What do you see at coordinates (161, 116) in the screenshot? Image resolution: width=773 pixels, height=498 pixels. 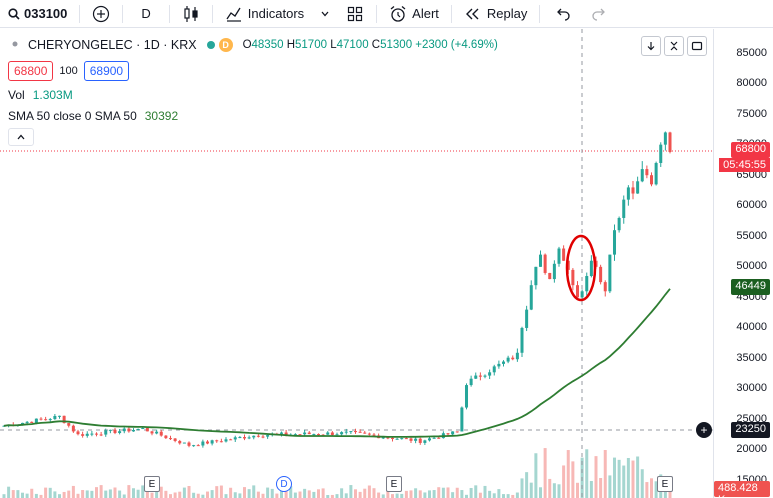 I see `sma-value: 30392` at bounding box center [161, 116].